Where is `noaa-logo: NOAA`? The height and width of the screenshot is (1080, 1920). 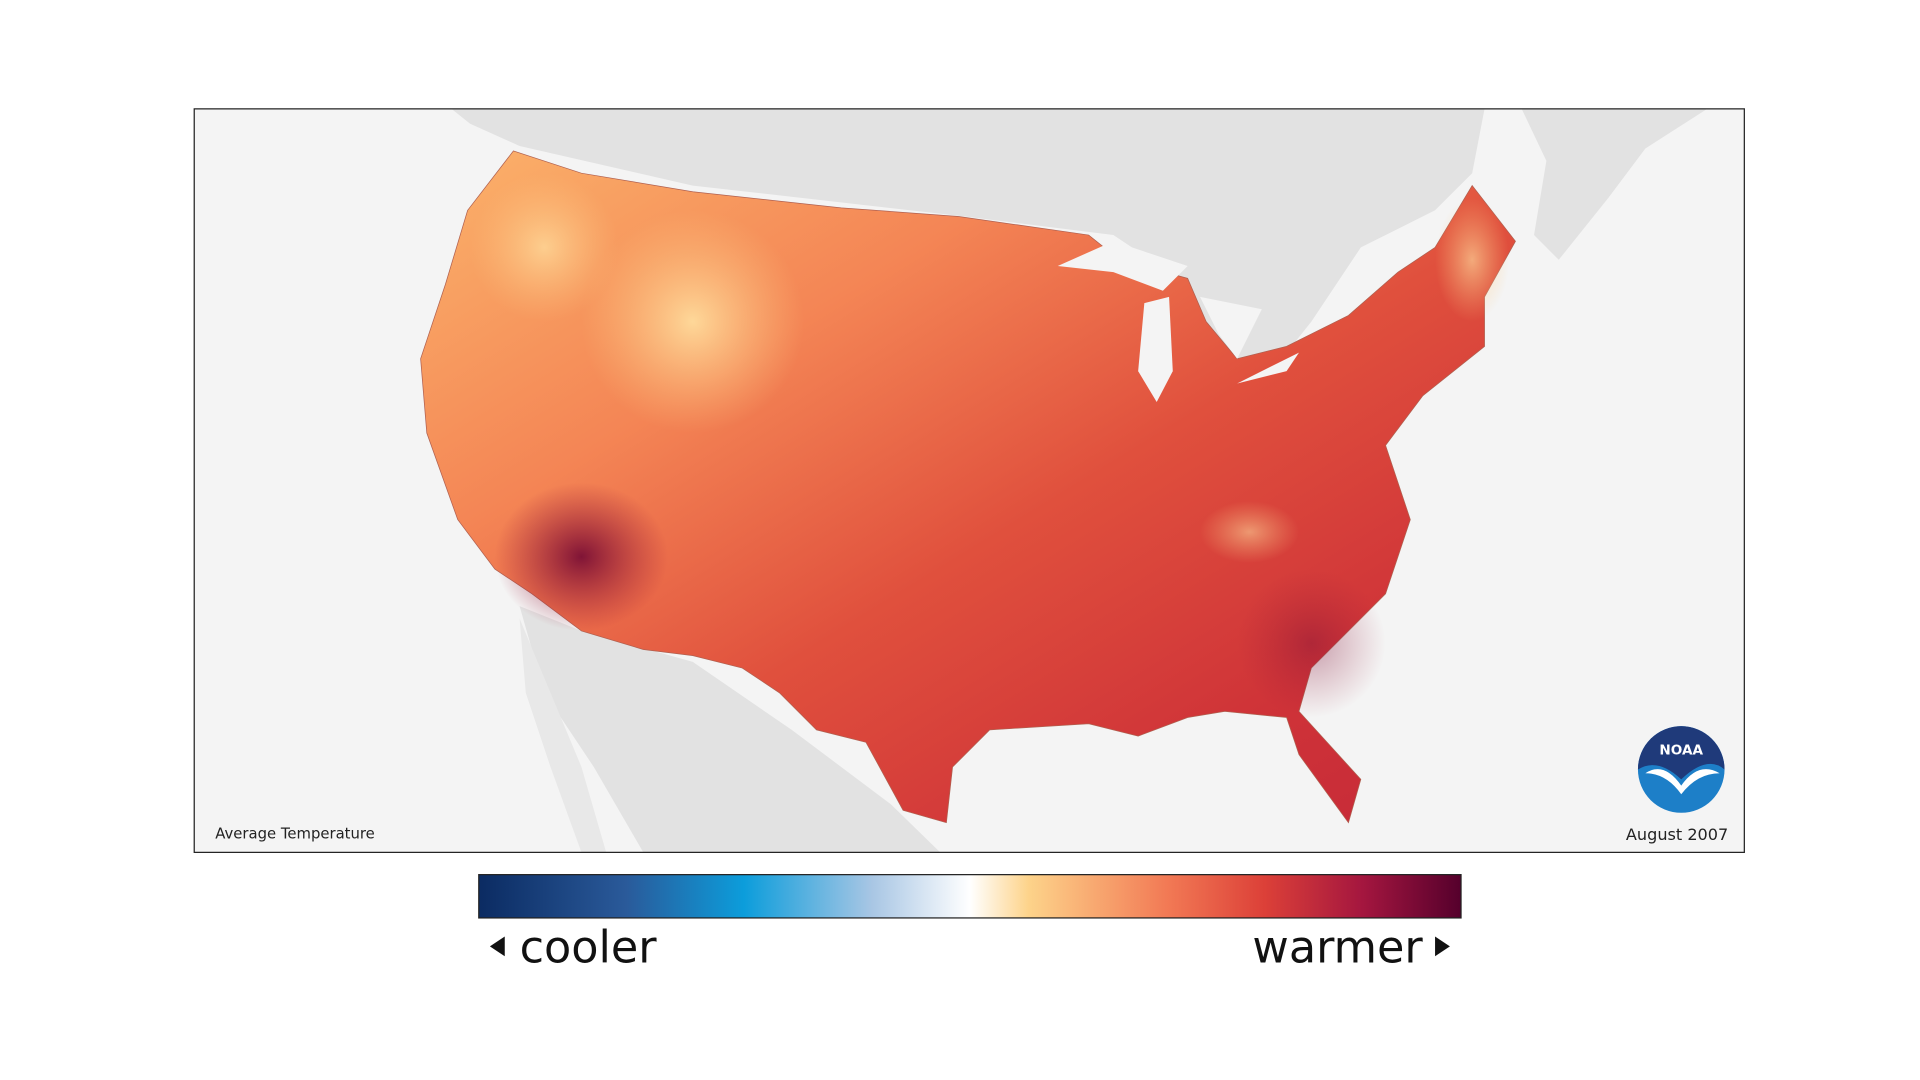 noaa-logo: NOAA is located at coordinates (1681, 769).